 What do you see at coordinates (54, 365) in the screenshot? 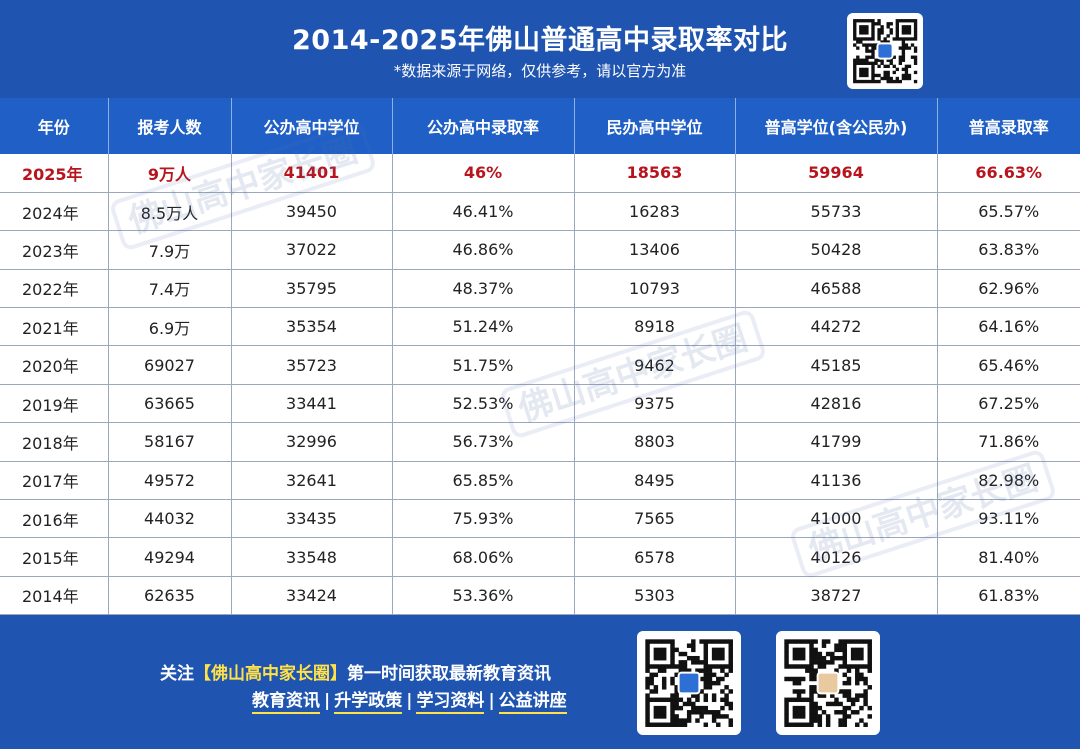
I see `year-cell: 2020年` at bounding box center [54, 365].